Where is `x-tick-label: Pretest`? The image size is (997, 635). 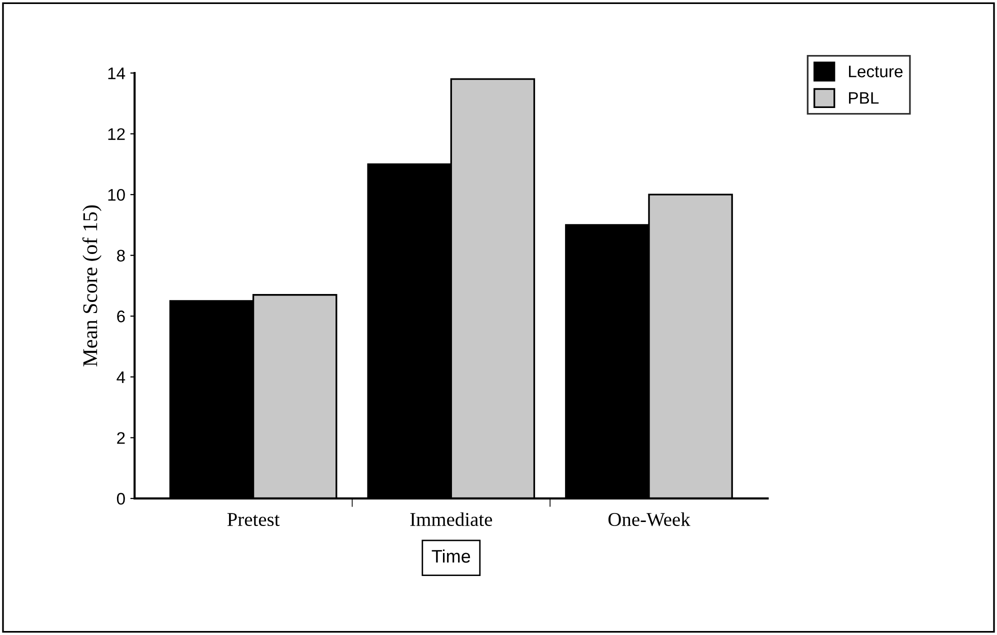 x-tick-label: Pretest is located at coordinates (253, 519).